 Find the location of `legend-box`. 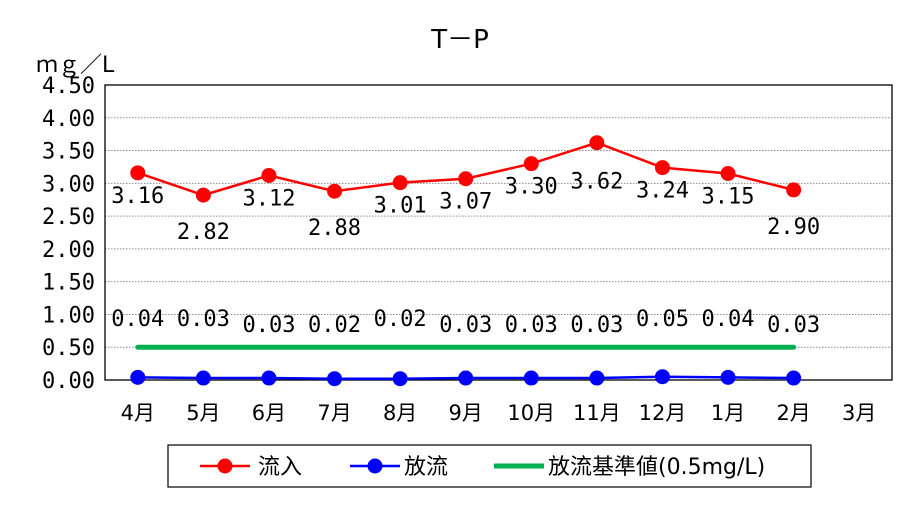

legend-box is located at coordinates (489, 466).